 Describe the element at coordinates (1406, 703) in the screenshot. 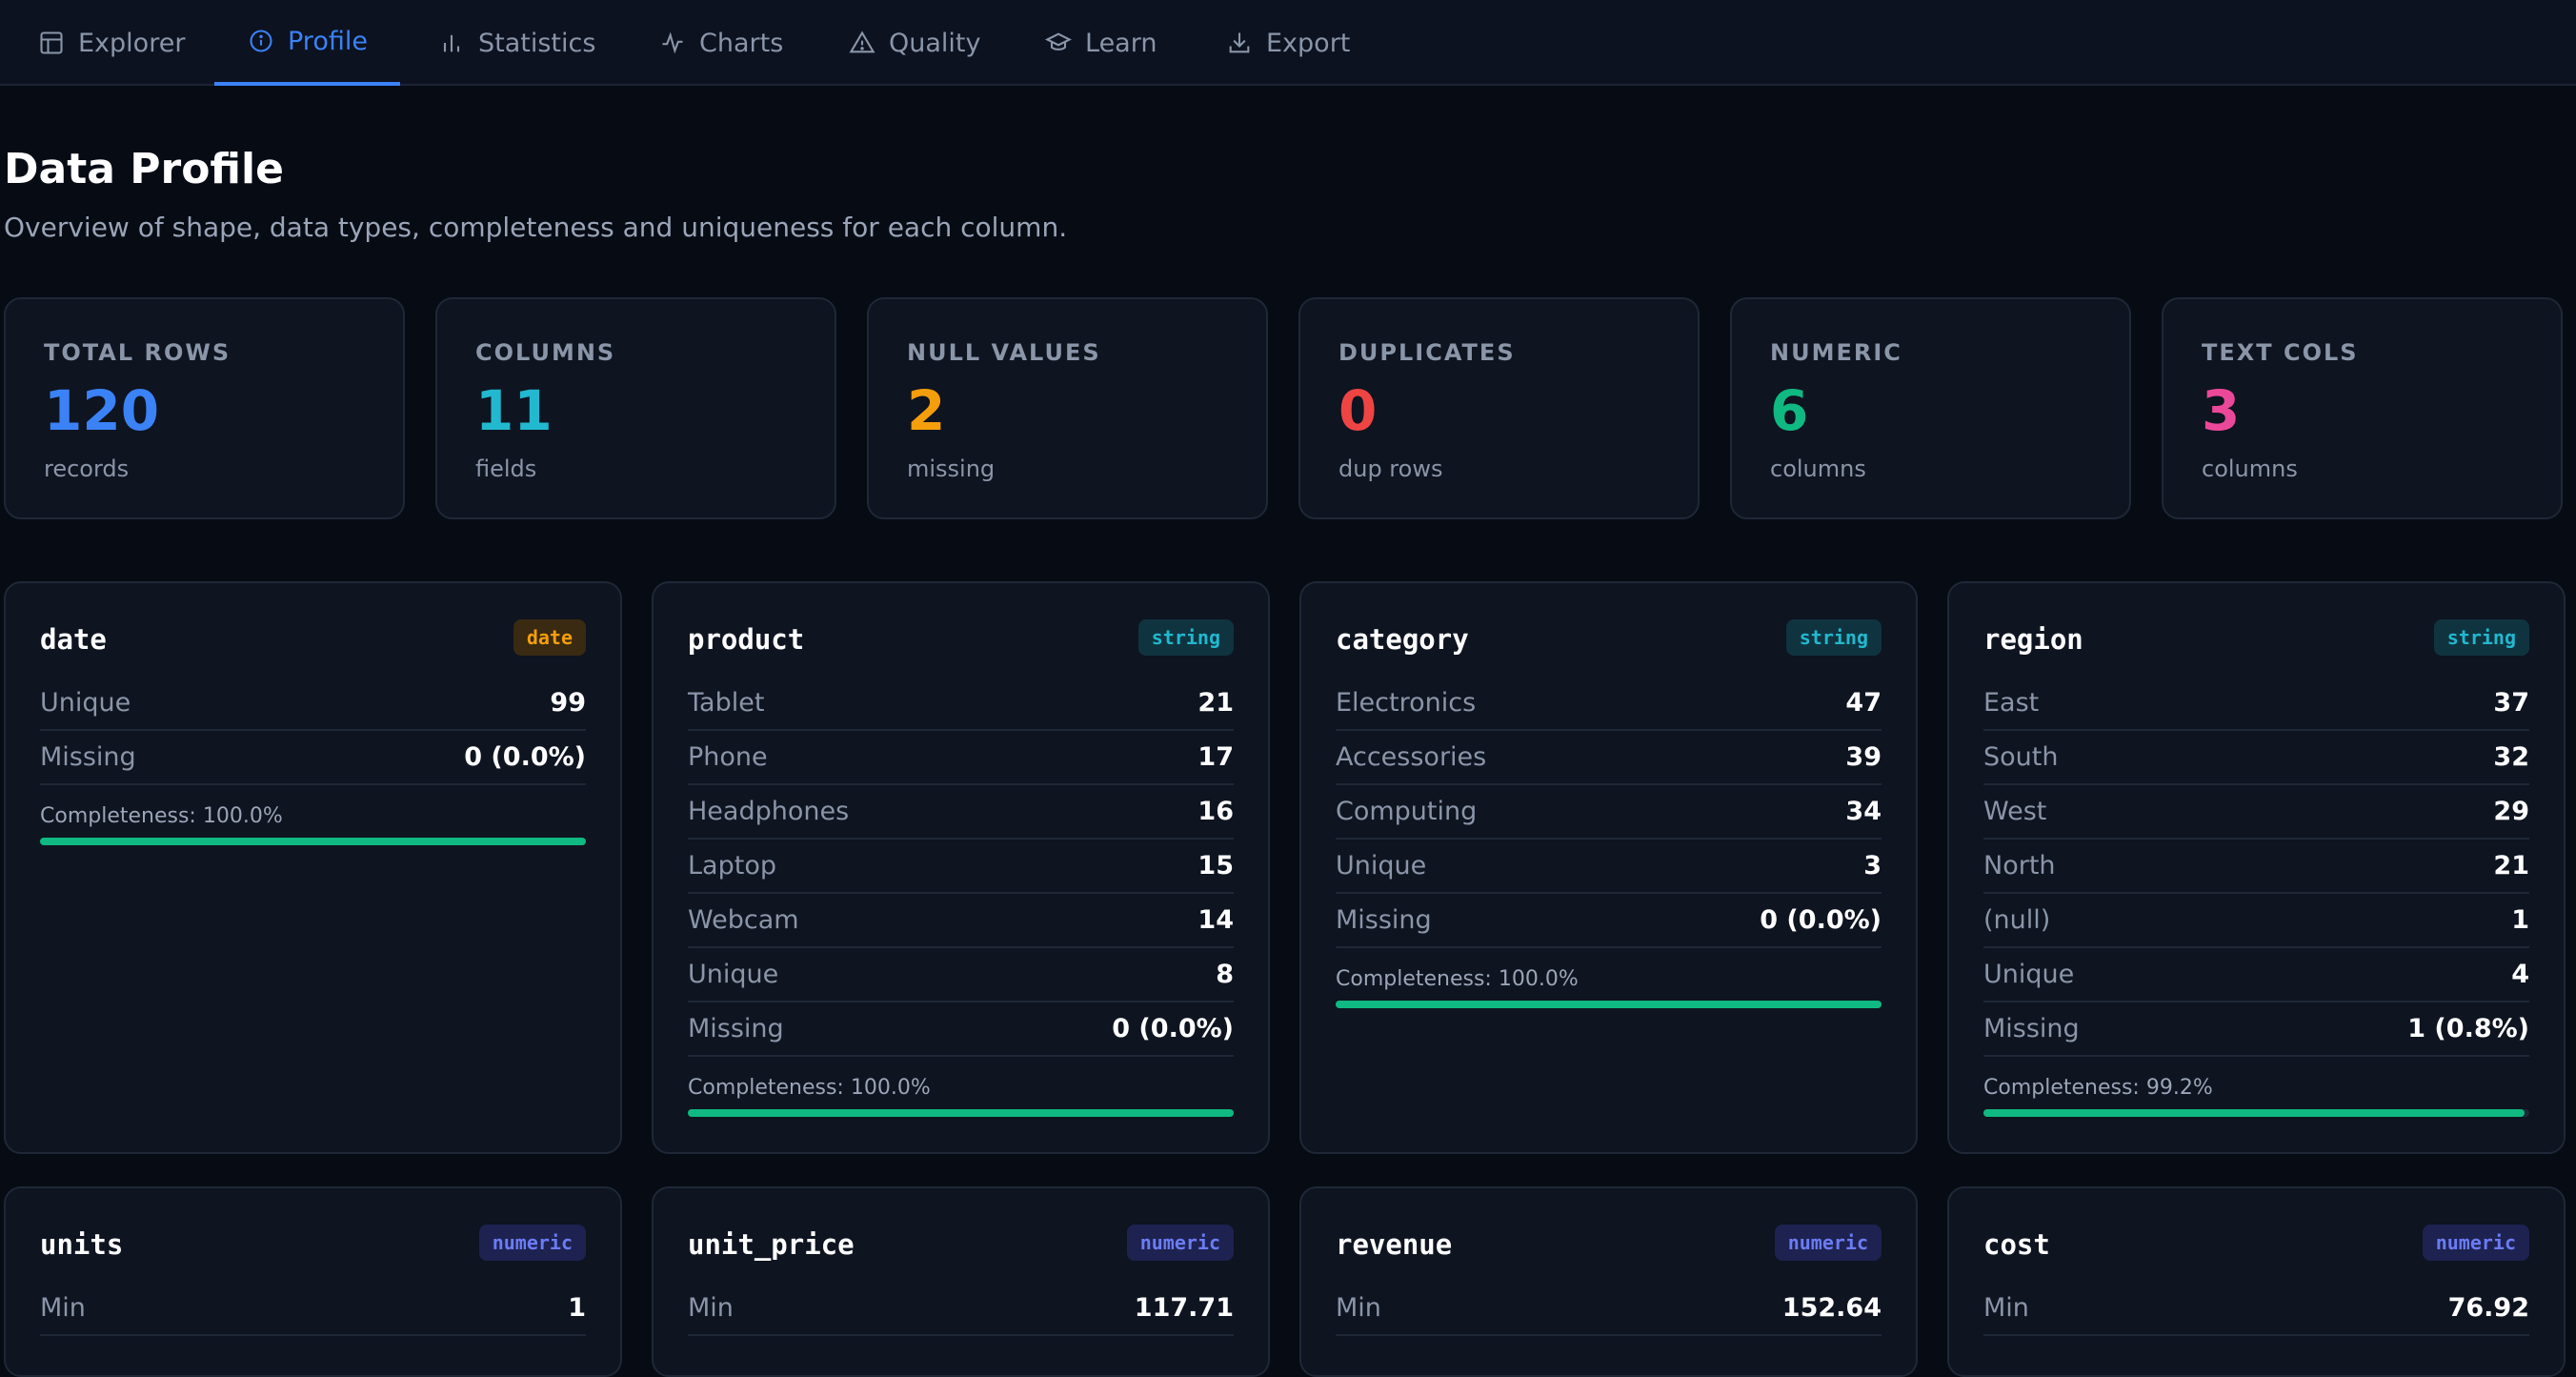

I see `stat-row-label: Electronics` at that location.